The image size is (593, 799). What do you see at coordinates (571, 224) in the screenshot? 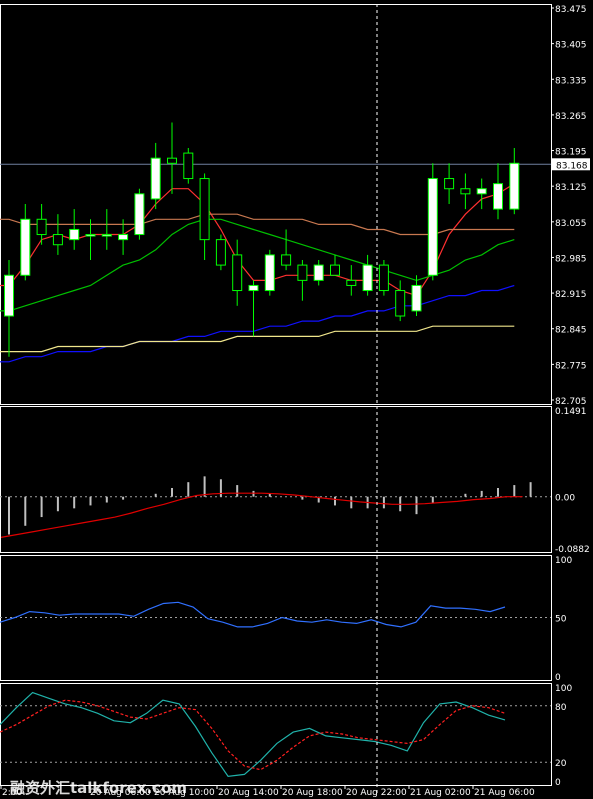
I see `price-tick-label: 83.055` at bounding box center [571, 224].